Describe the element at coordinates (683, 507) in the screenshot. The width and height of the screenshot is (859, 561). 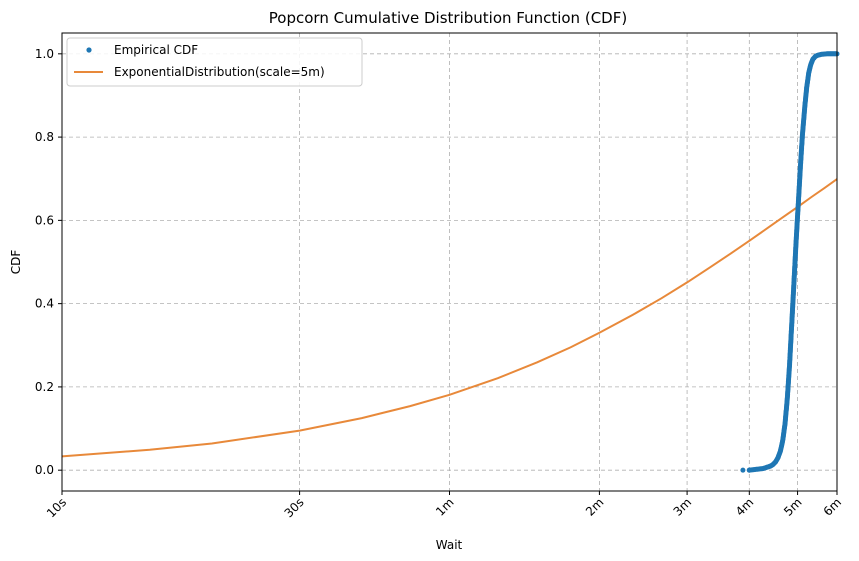
I see `x-tick-label: 3m` at that location.